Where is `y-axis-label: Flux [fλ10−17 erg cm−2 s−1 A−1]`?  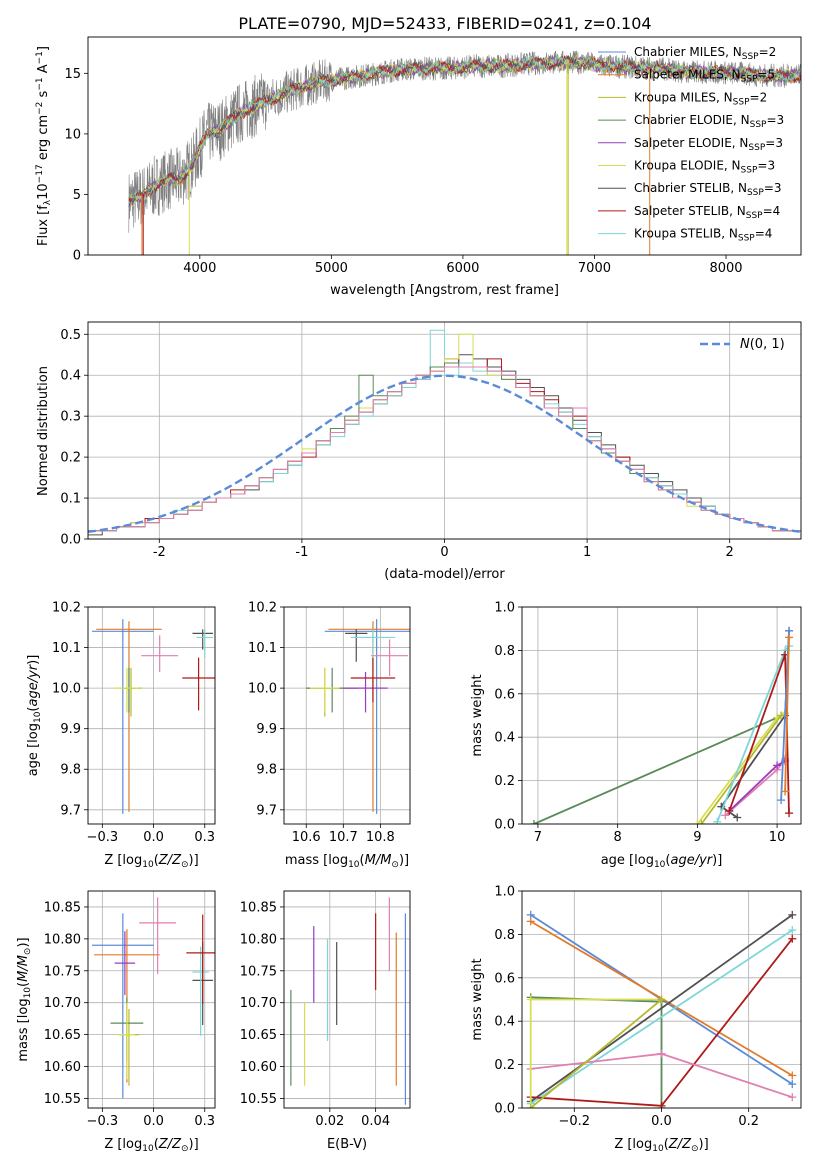
y-axis-label: Flux [fλ10−17 erg cm−2 s−1 A−1] is located at coordinates (44, 146).